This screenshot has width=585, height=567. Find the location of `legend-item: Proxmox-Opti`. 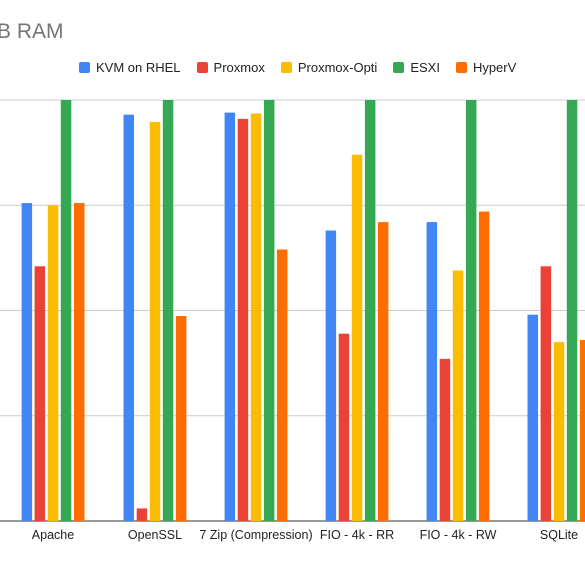

legend-item: Proxmox-Opti is located at coordinates (329, 67).